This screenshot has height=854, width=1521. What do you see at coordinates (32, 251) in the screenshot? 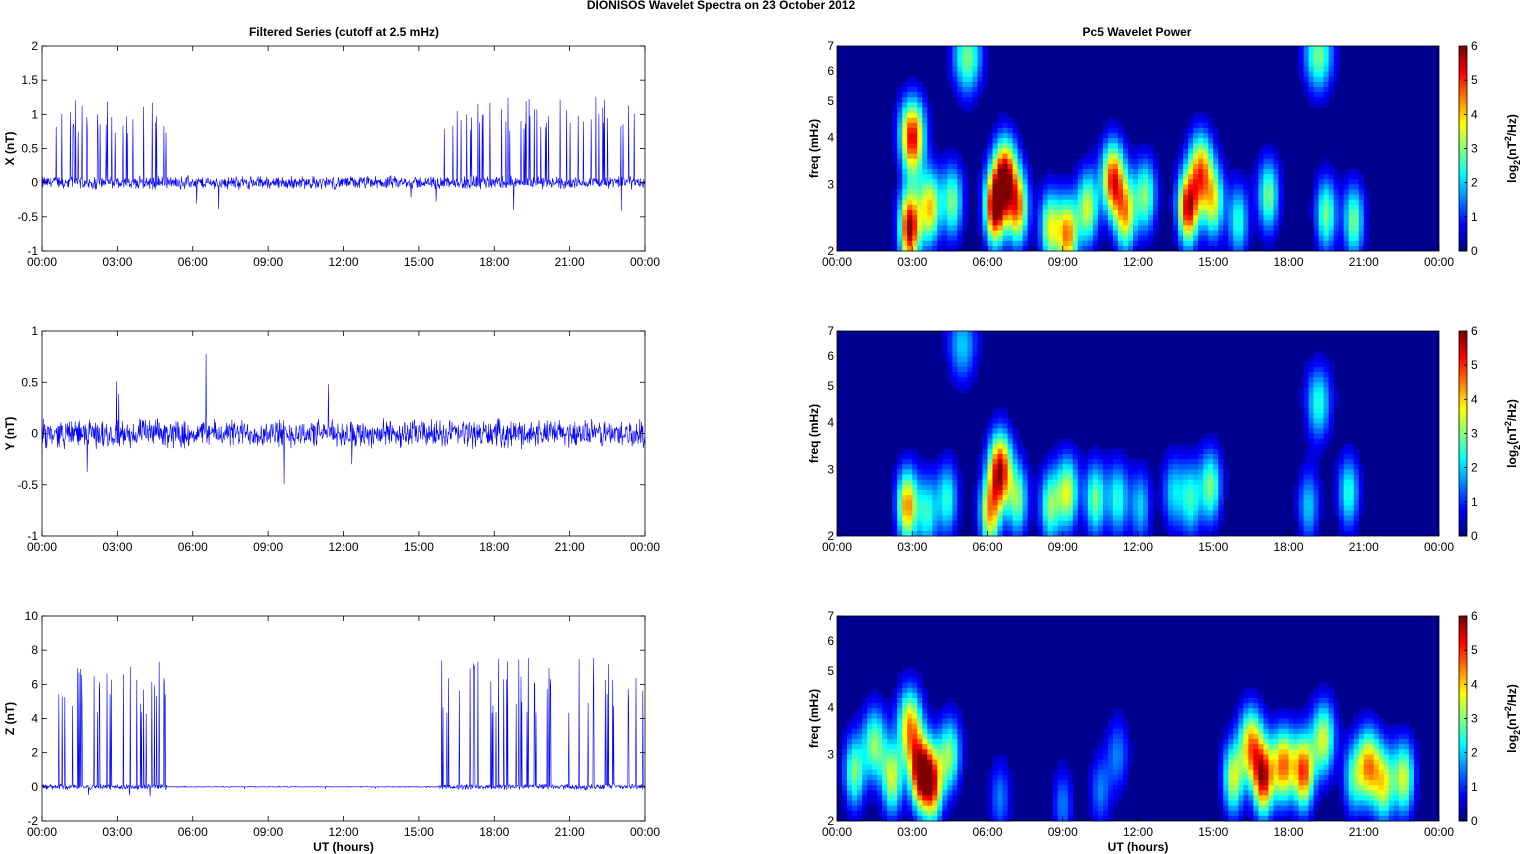
I see `y-tick-label: -1` at bounding box center [32, 251].